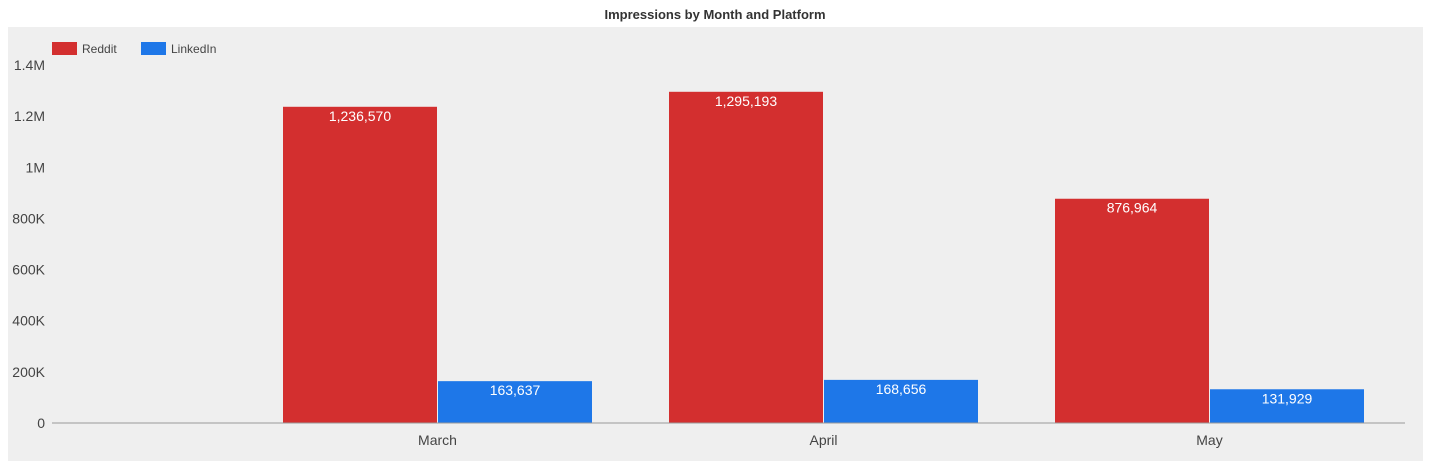  I want to click on bar-value-label: 163,637, so click(515, 390).